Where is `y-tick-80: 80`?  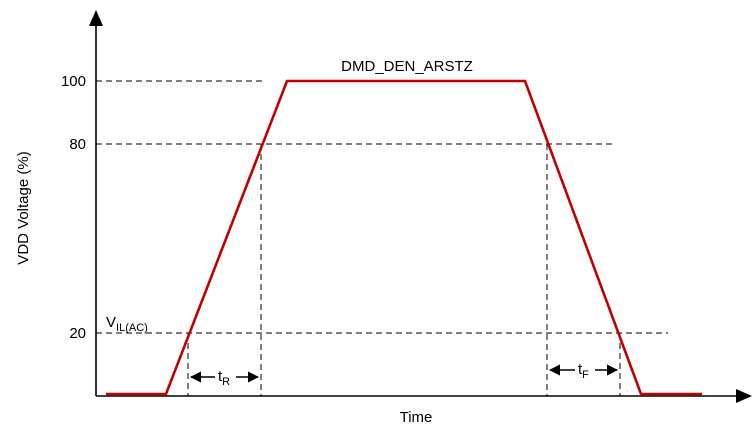
y-tick-80: 80 is located at coordinates (77, 144).